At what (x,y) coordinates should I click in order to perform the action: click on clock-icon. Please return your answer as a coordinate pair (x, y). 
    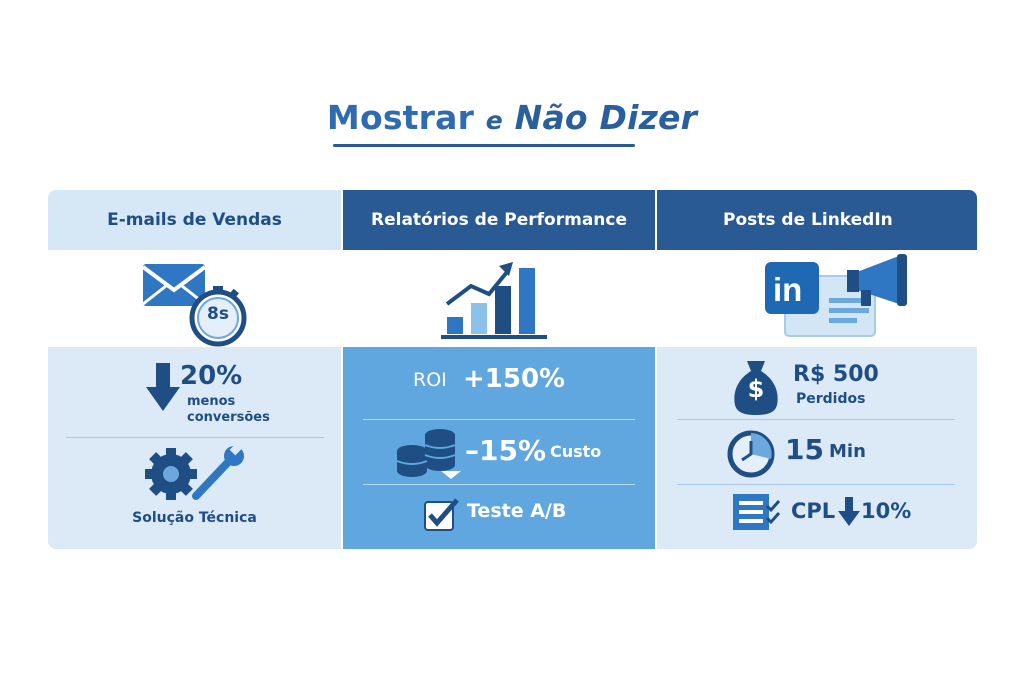
    Looking at the image, I should click on (751, 454).